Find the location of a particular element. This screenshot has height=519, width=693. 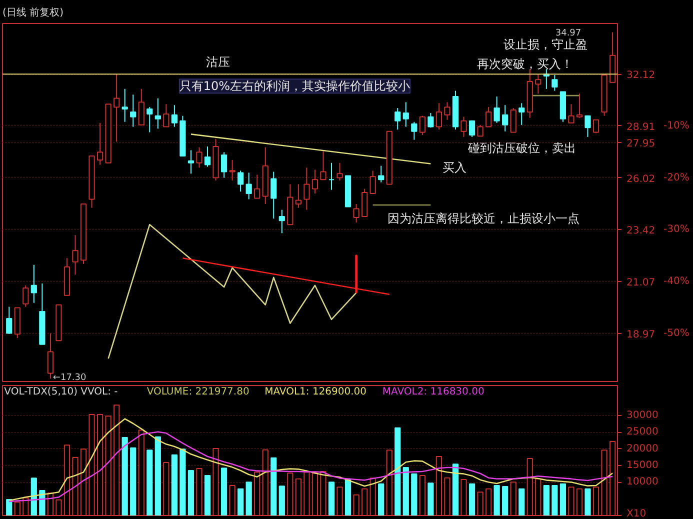

annotation: 只有10%左右的利润，其实操作价值比较小 is located at coordinates (294, 86).